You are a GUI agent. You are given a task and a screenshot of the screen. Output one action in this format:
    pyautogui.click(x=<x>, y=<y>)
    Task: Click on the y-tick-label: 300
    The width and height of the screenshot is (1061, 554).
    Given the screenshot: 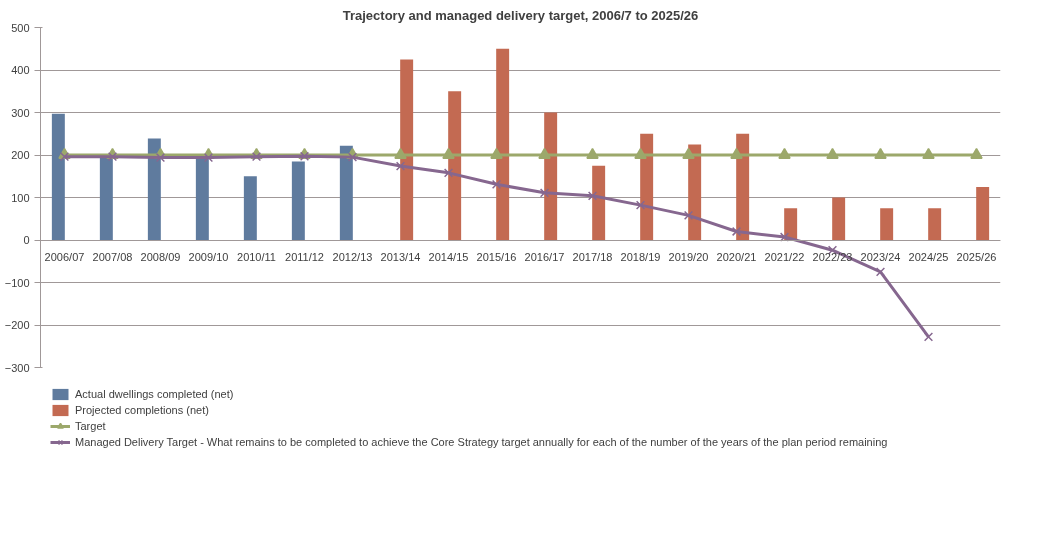 What is the action you would take?
    pyautogui.click(x=20, y=112)
    